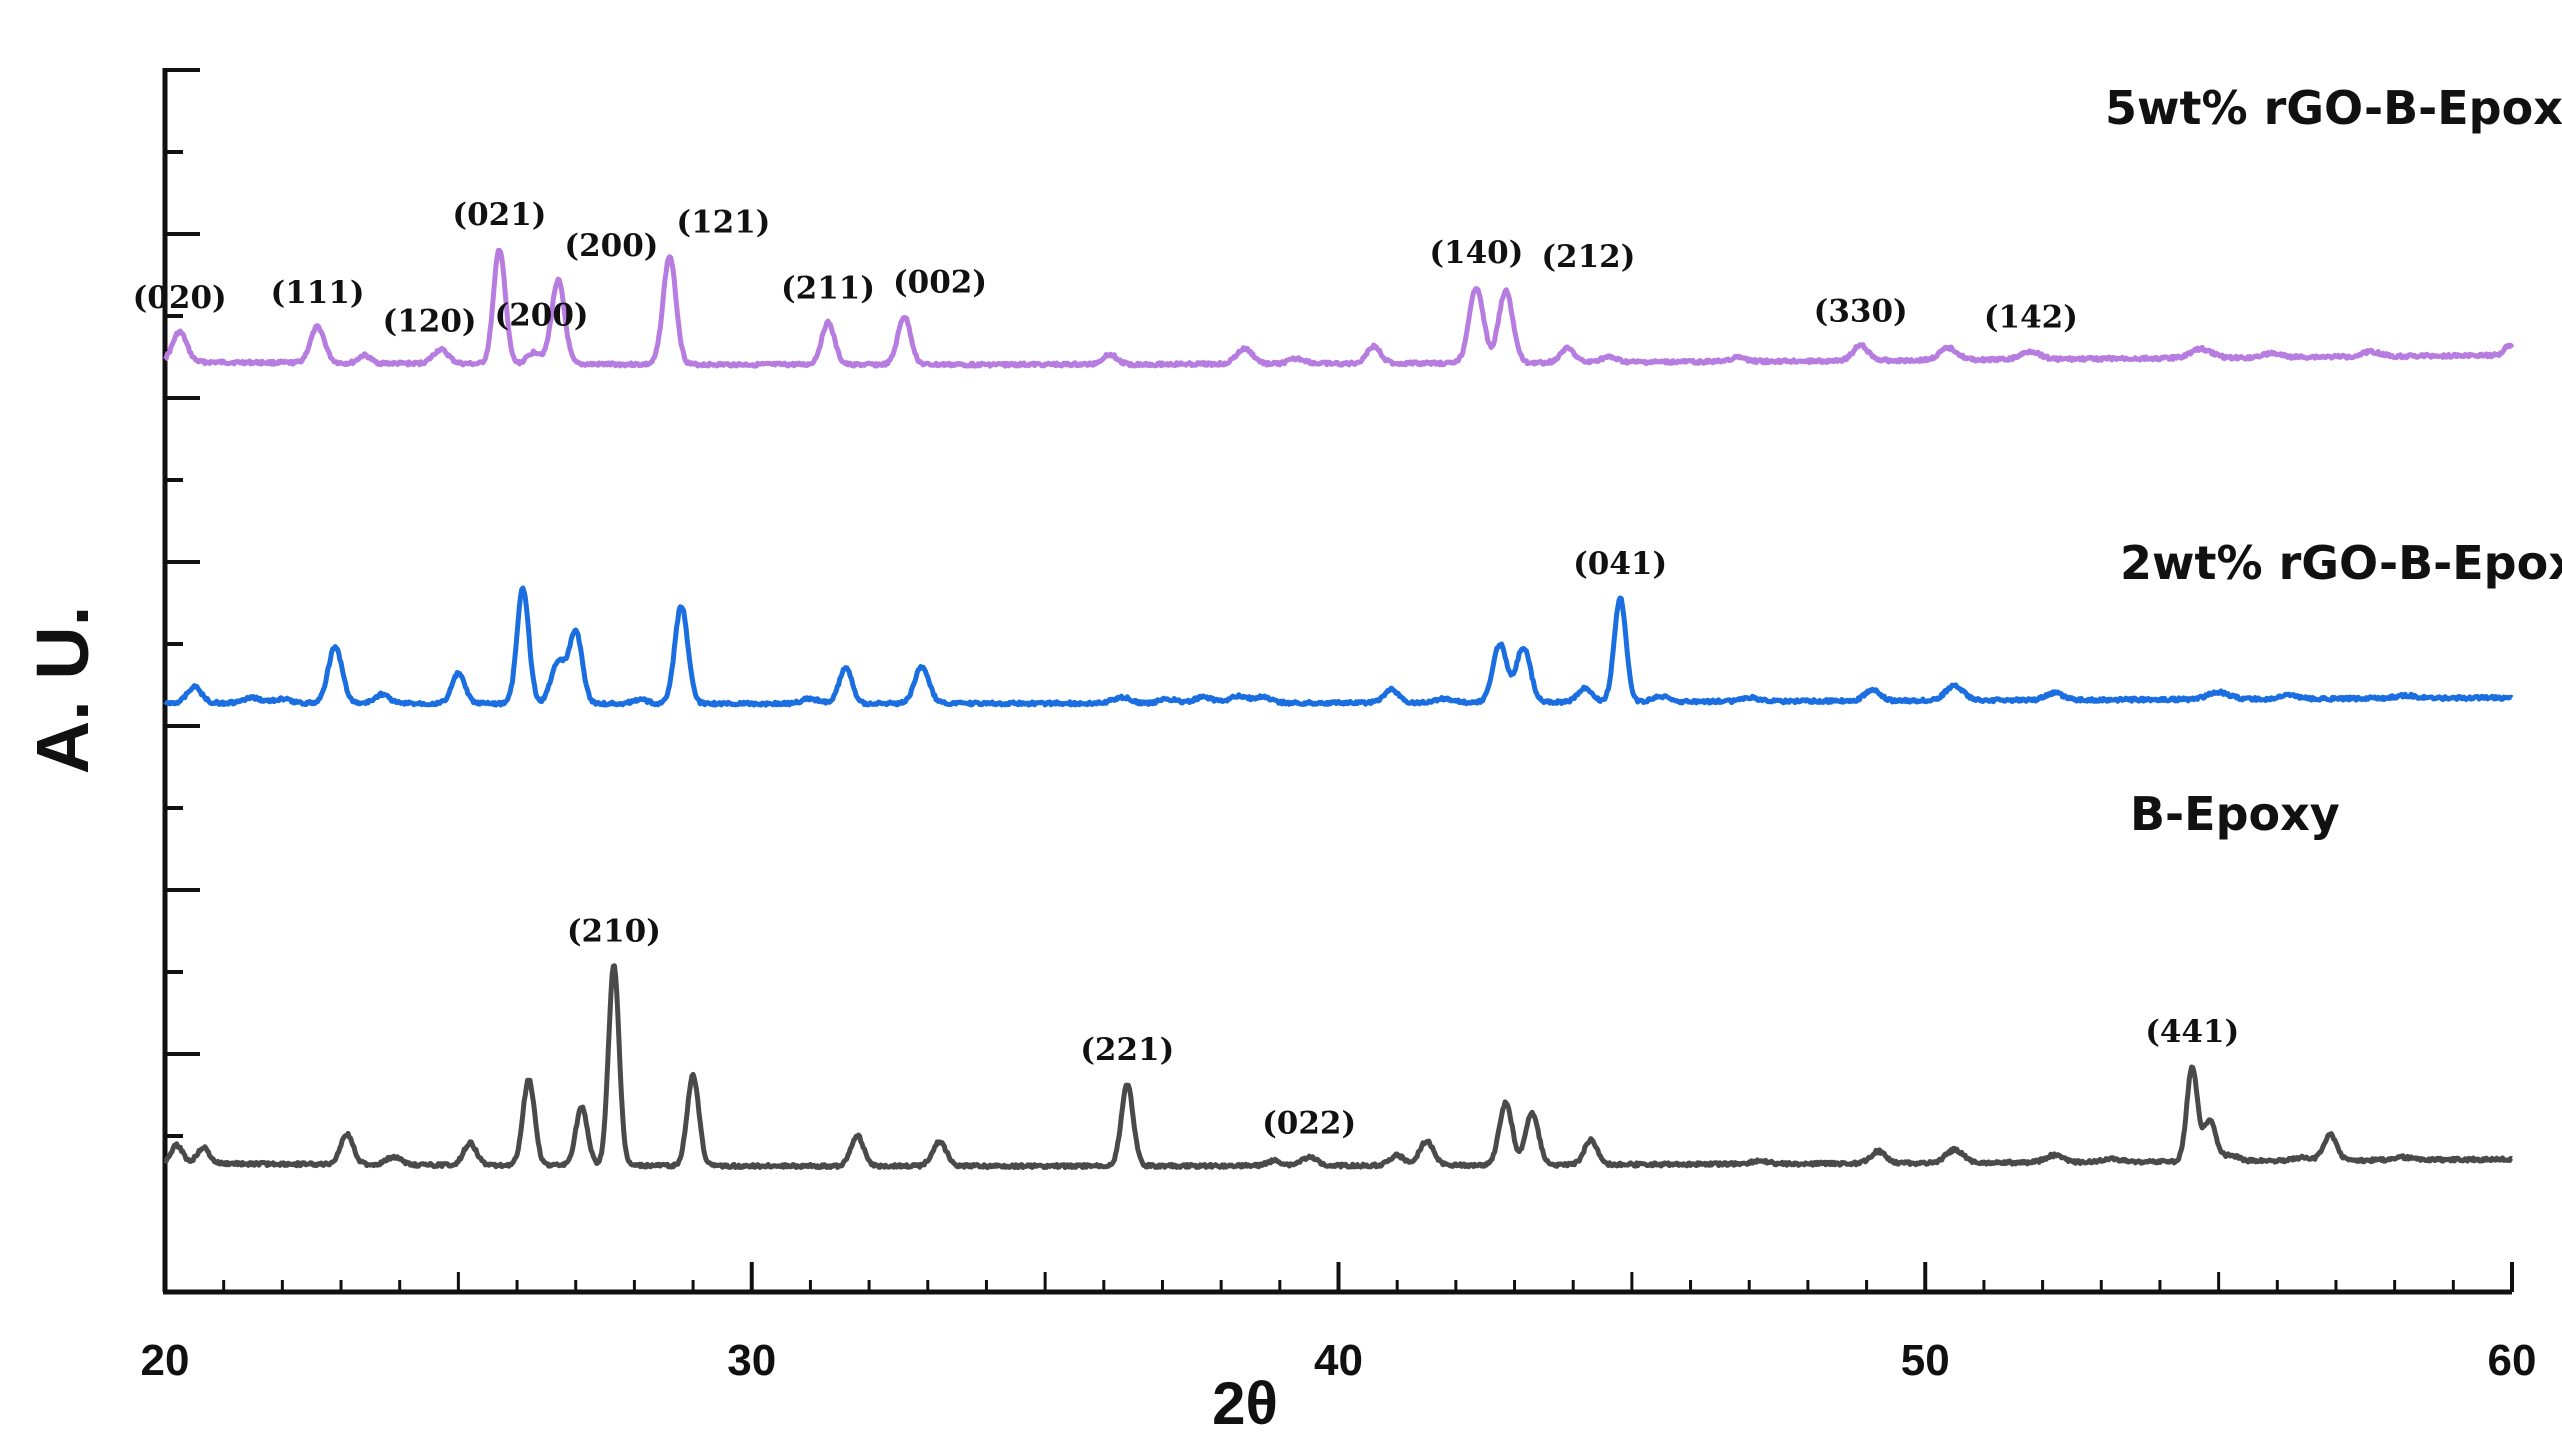 The width and height of the screenshot is (2562, 1437). What do you see at coordinates (1588, 257) in the screenshot?
I see `hkl-label: (212)` at bounding box center [1588, 257].